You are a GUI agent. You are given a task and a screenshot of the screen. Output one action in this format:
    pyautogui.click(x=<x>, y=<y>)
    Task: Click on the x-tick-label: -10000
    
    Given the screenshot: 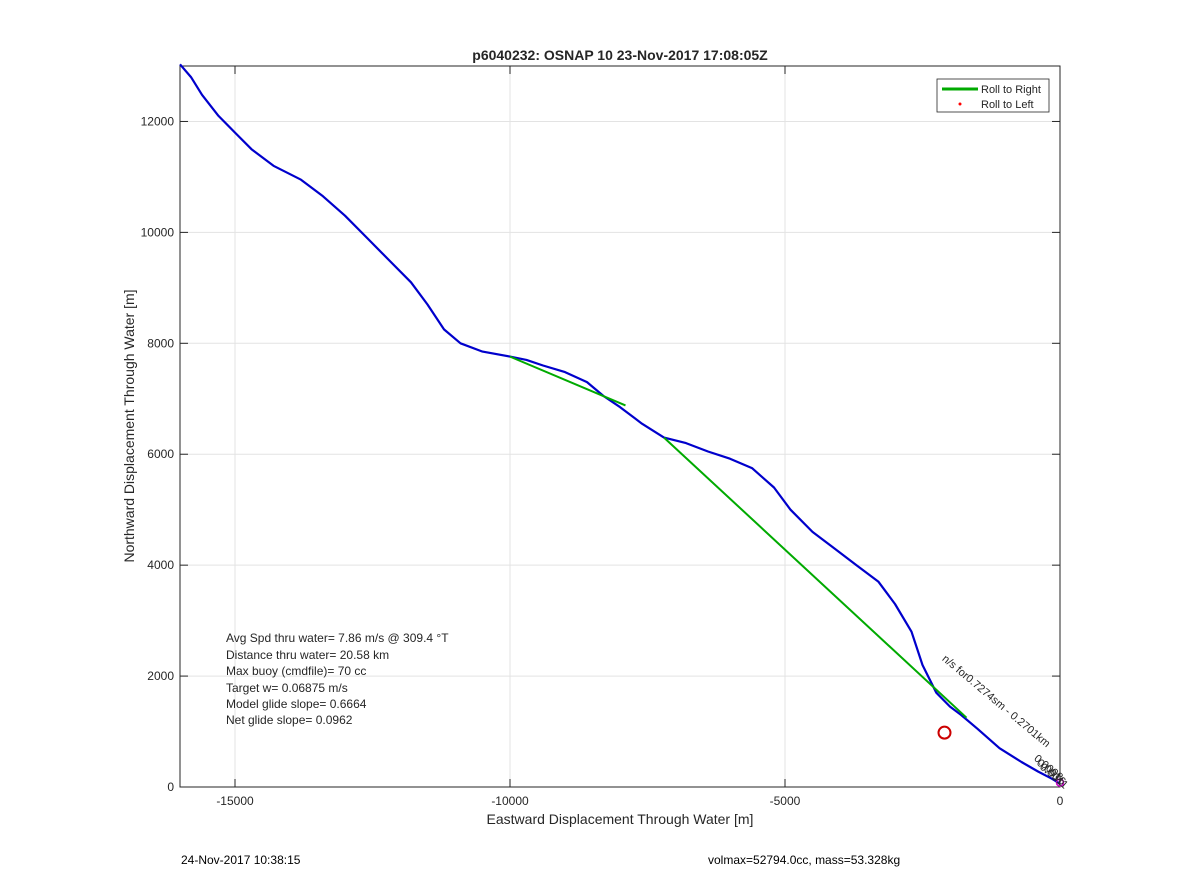 What is the action you would take?
    pyautogui.click(x=510, y=801)
    